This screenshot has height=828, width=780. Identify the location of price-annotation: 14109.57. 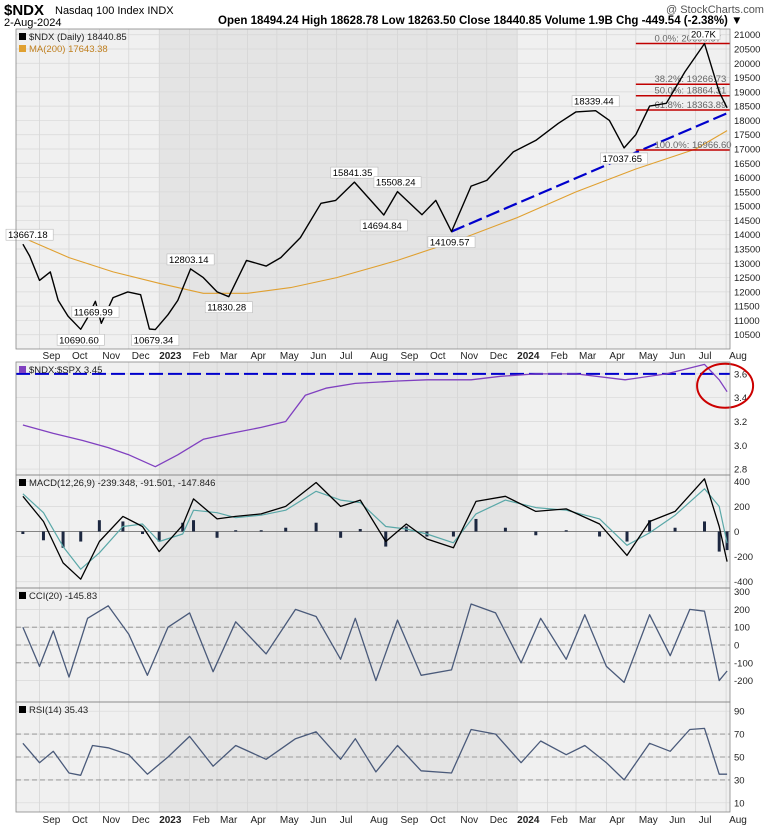
(451, 242).